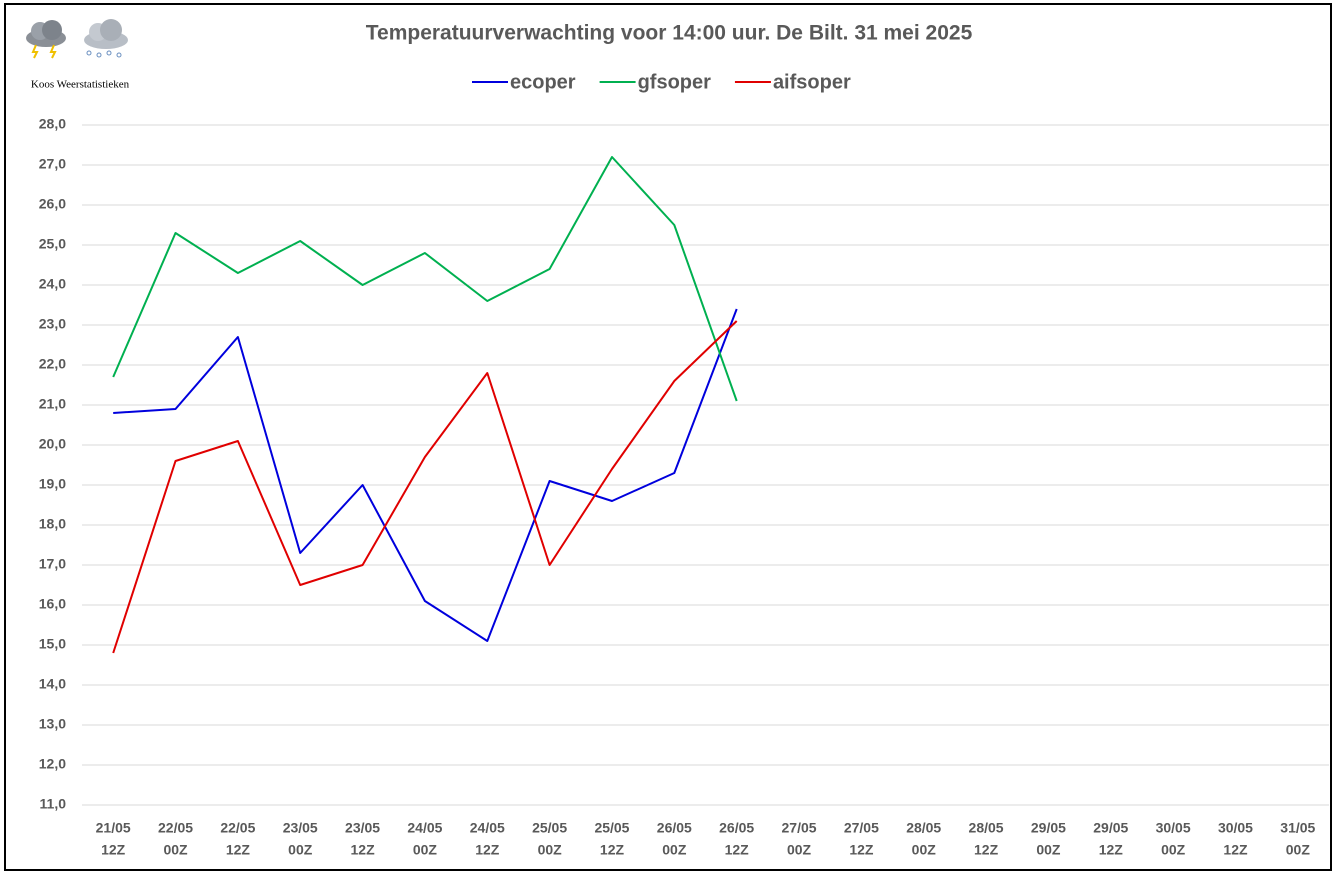 This screenshot has height=873, width=1334. What do you see at coordinates (675, 82) in the screenshot?
I see `legend-label: gfsoper` at bounding box center [675, 82].